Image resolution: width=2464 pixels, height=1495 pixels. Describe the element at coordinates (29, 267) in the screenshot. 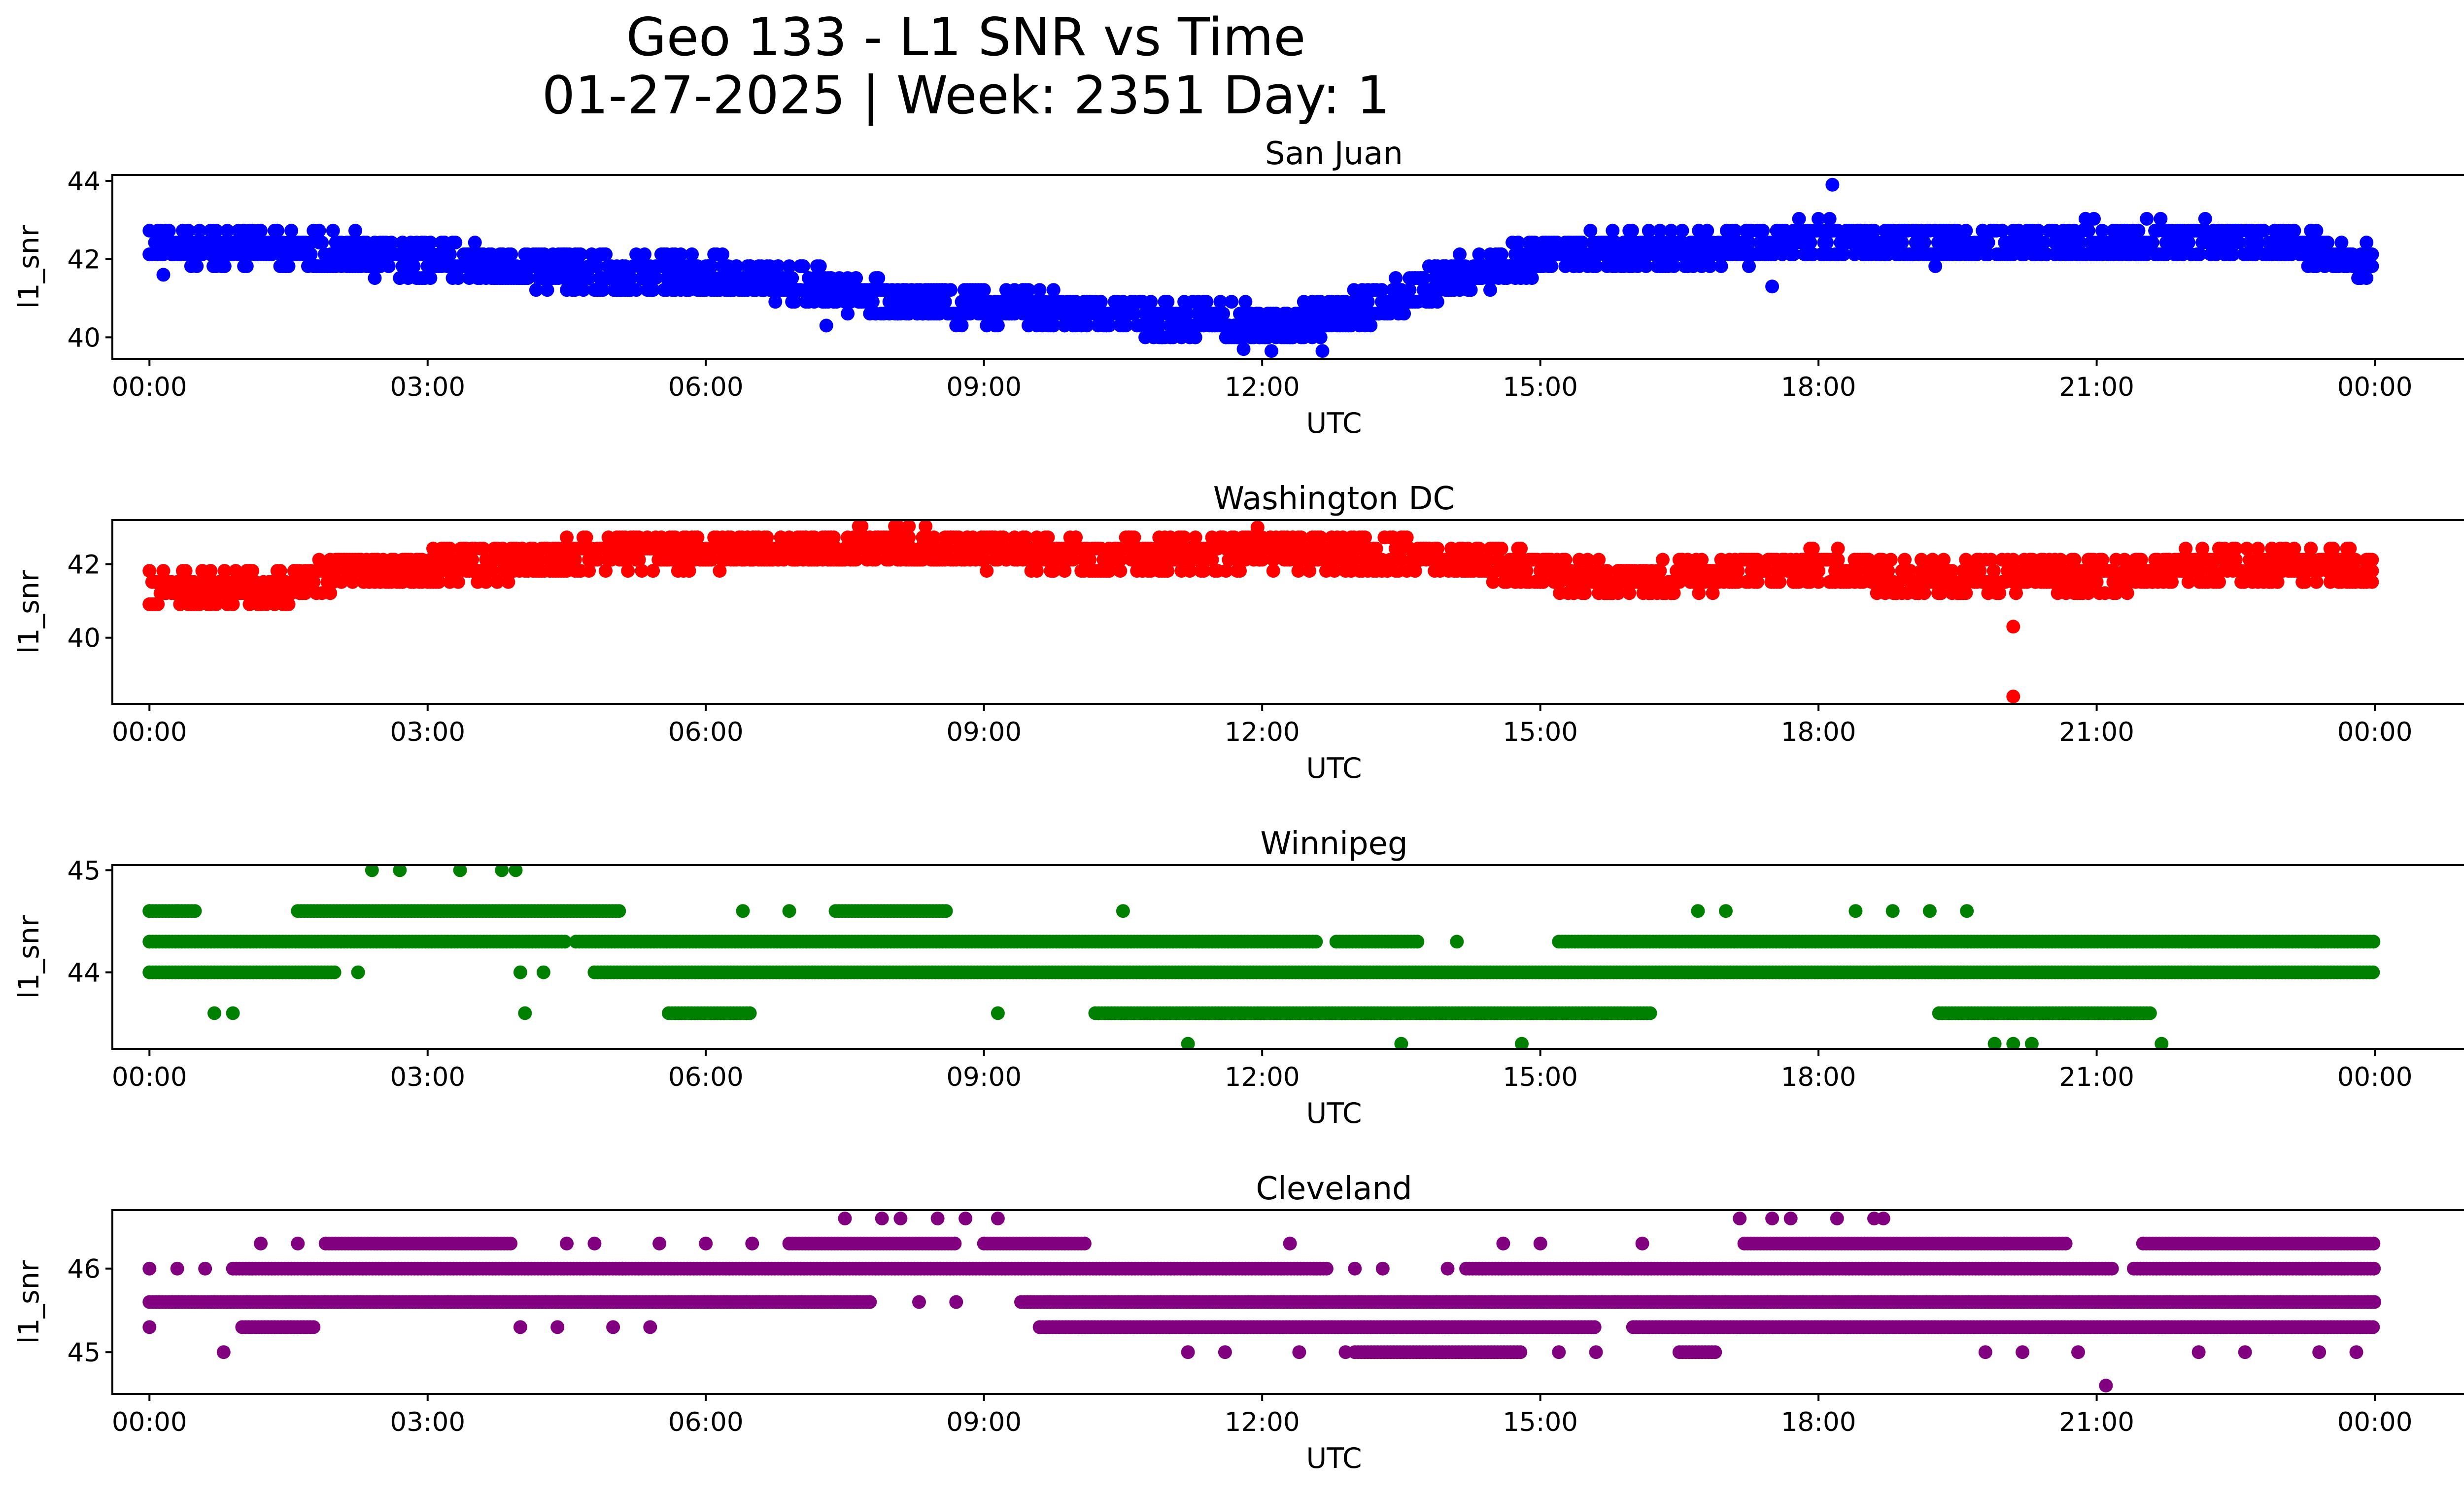

I see `san-juan-ylabel: l1_snr` at that location.